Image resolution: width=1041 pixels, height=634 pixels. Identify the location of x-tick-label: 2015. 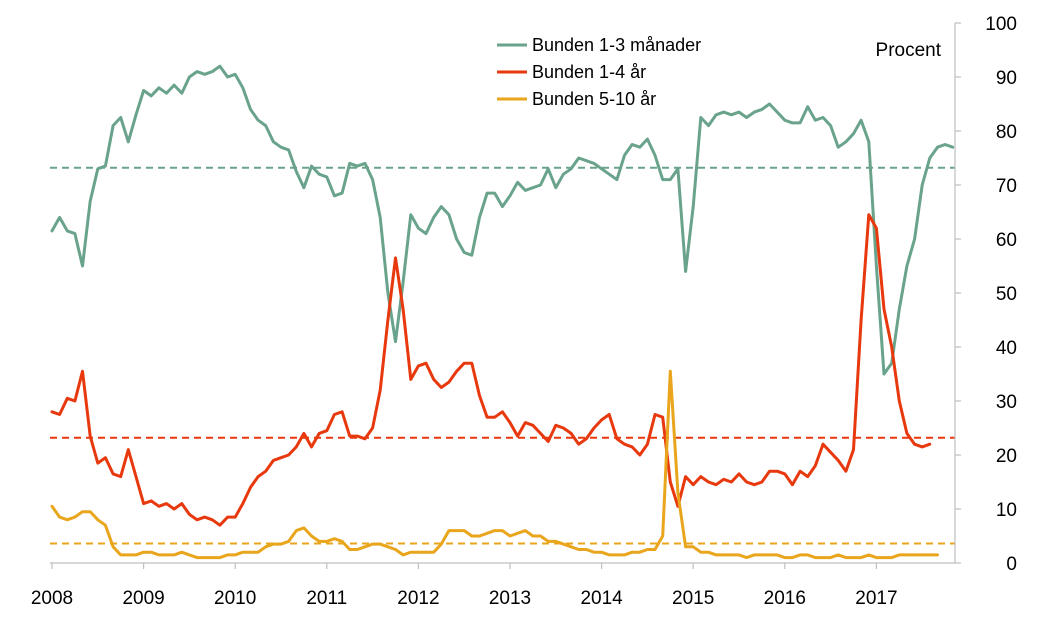
(693, 598).